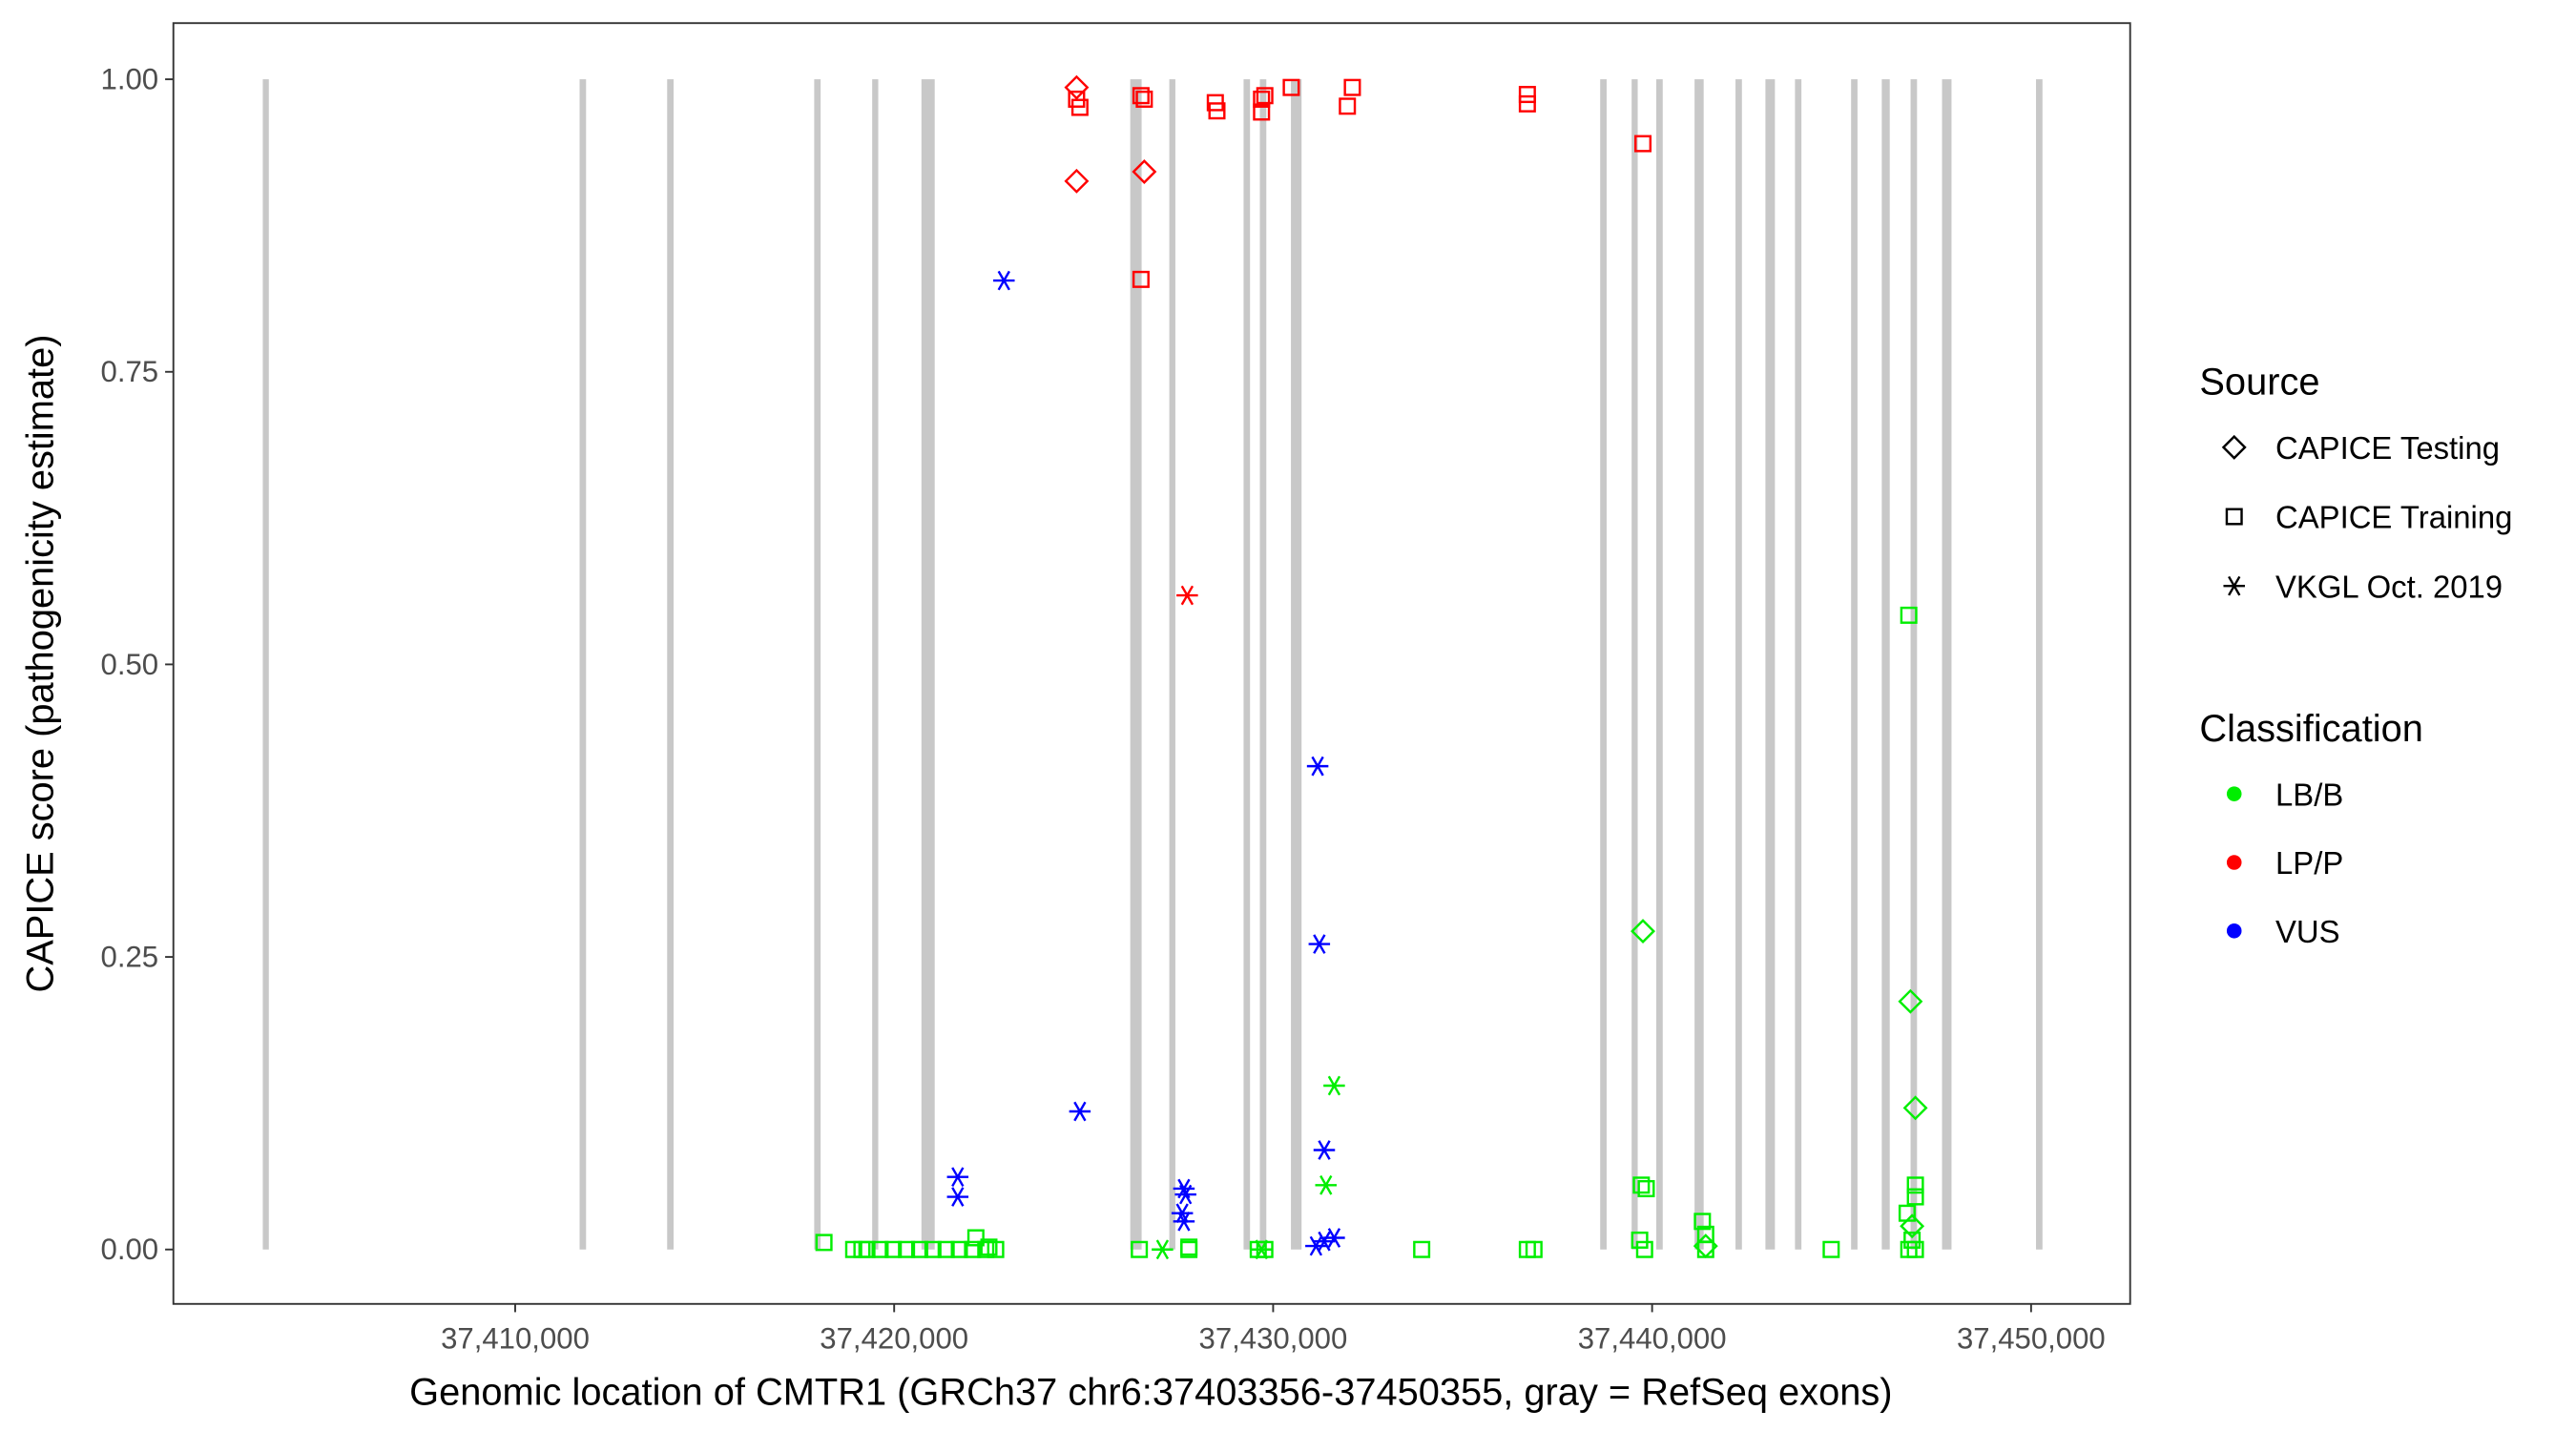 The height and width of the screenshot is (1431, 2576). I want to click on y-axis: 0.00 0.25 0.50 0.75 1.00, so click(137, 664).